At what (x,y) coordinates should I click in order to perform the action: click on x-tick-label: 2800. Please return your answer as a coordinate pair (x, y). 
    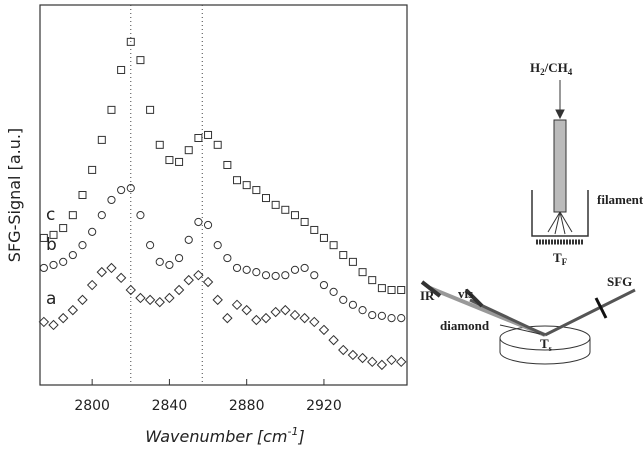
    Looking at the image, I should click on (92, 406).